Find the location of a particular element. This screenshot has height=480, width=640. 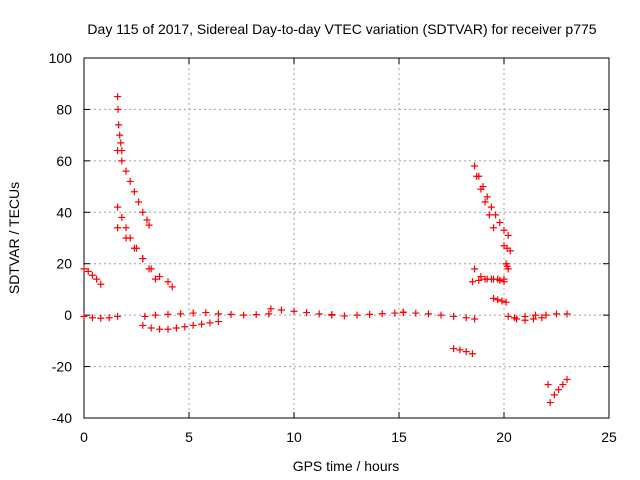

x-tick-label: 25 is located at coordinates (609, 437).